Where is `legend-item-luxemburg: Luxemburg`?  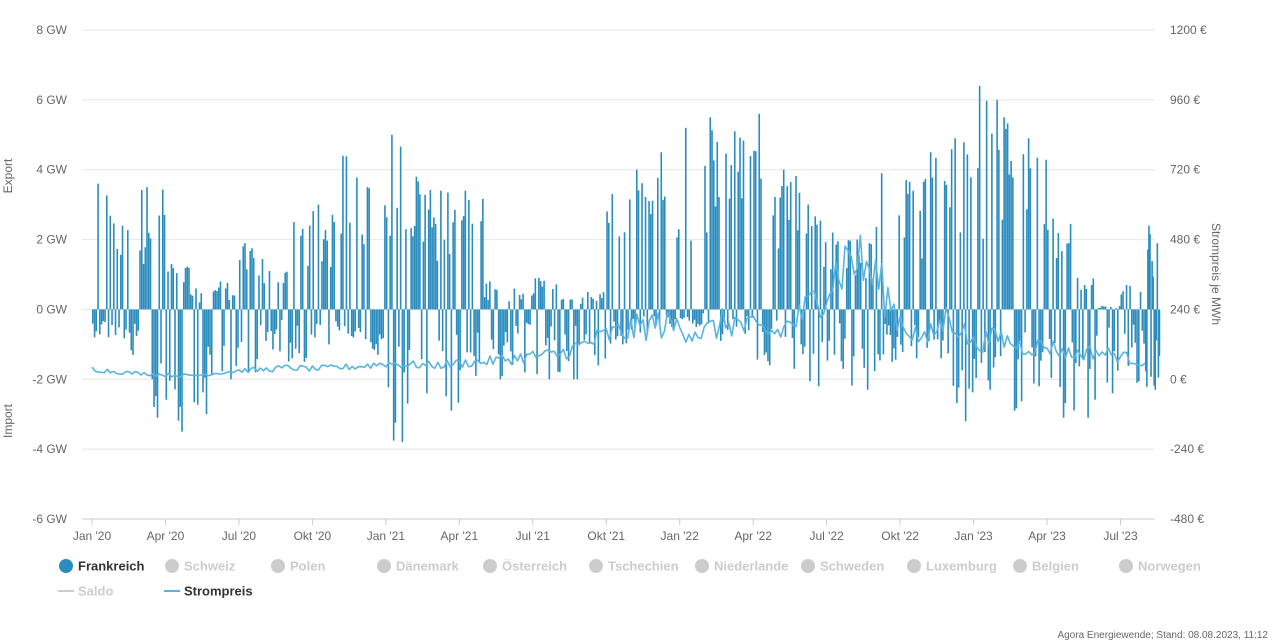
legend-item-luxemburg: Luxemburg is located at coordinates (952, 566).